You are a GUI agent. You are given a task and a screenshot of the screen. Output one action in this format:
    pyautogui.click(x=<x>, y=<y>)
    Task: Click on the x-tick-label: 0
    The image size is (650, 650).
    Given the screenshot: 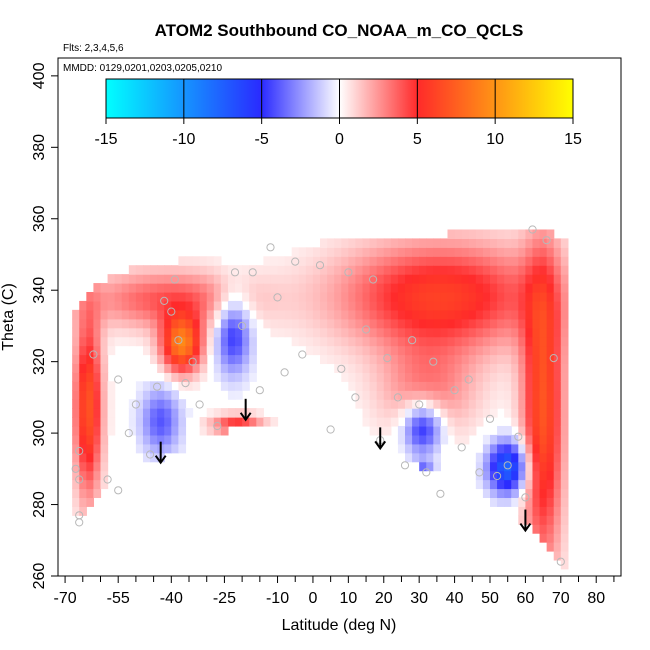 What is the action you would take?
    pyautogui.click(x=312, y=598)
    